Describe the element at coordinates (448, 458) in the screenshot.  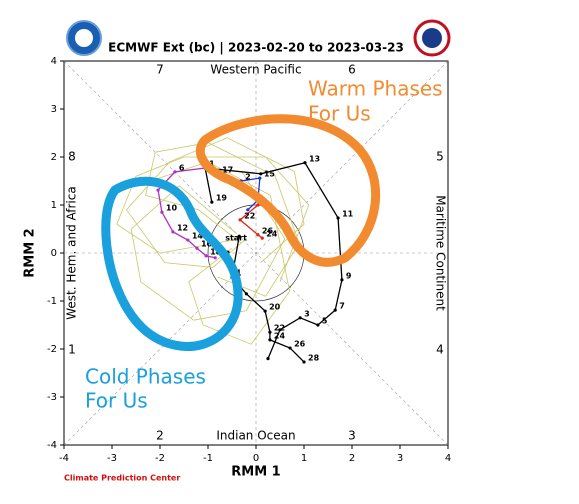
I see `x-tick-label: 4` at that location.